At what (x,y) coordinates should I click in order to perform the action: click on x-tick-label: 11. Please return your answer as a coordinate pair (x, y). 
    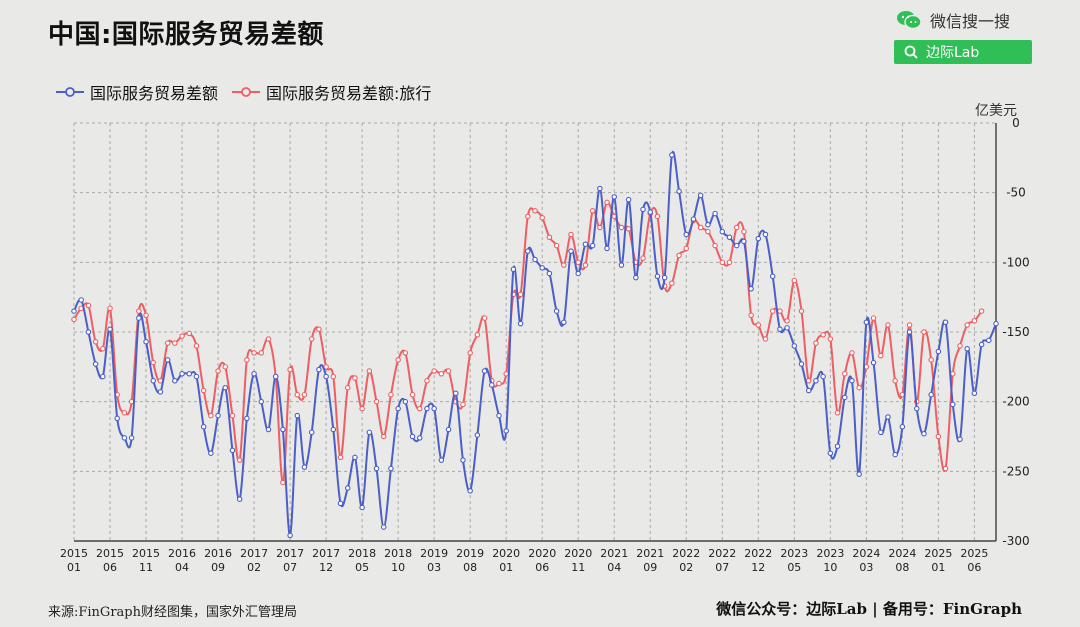
    Looking at the image, I should click on (146, 567).